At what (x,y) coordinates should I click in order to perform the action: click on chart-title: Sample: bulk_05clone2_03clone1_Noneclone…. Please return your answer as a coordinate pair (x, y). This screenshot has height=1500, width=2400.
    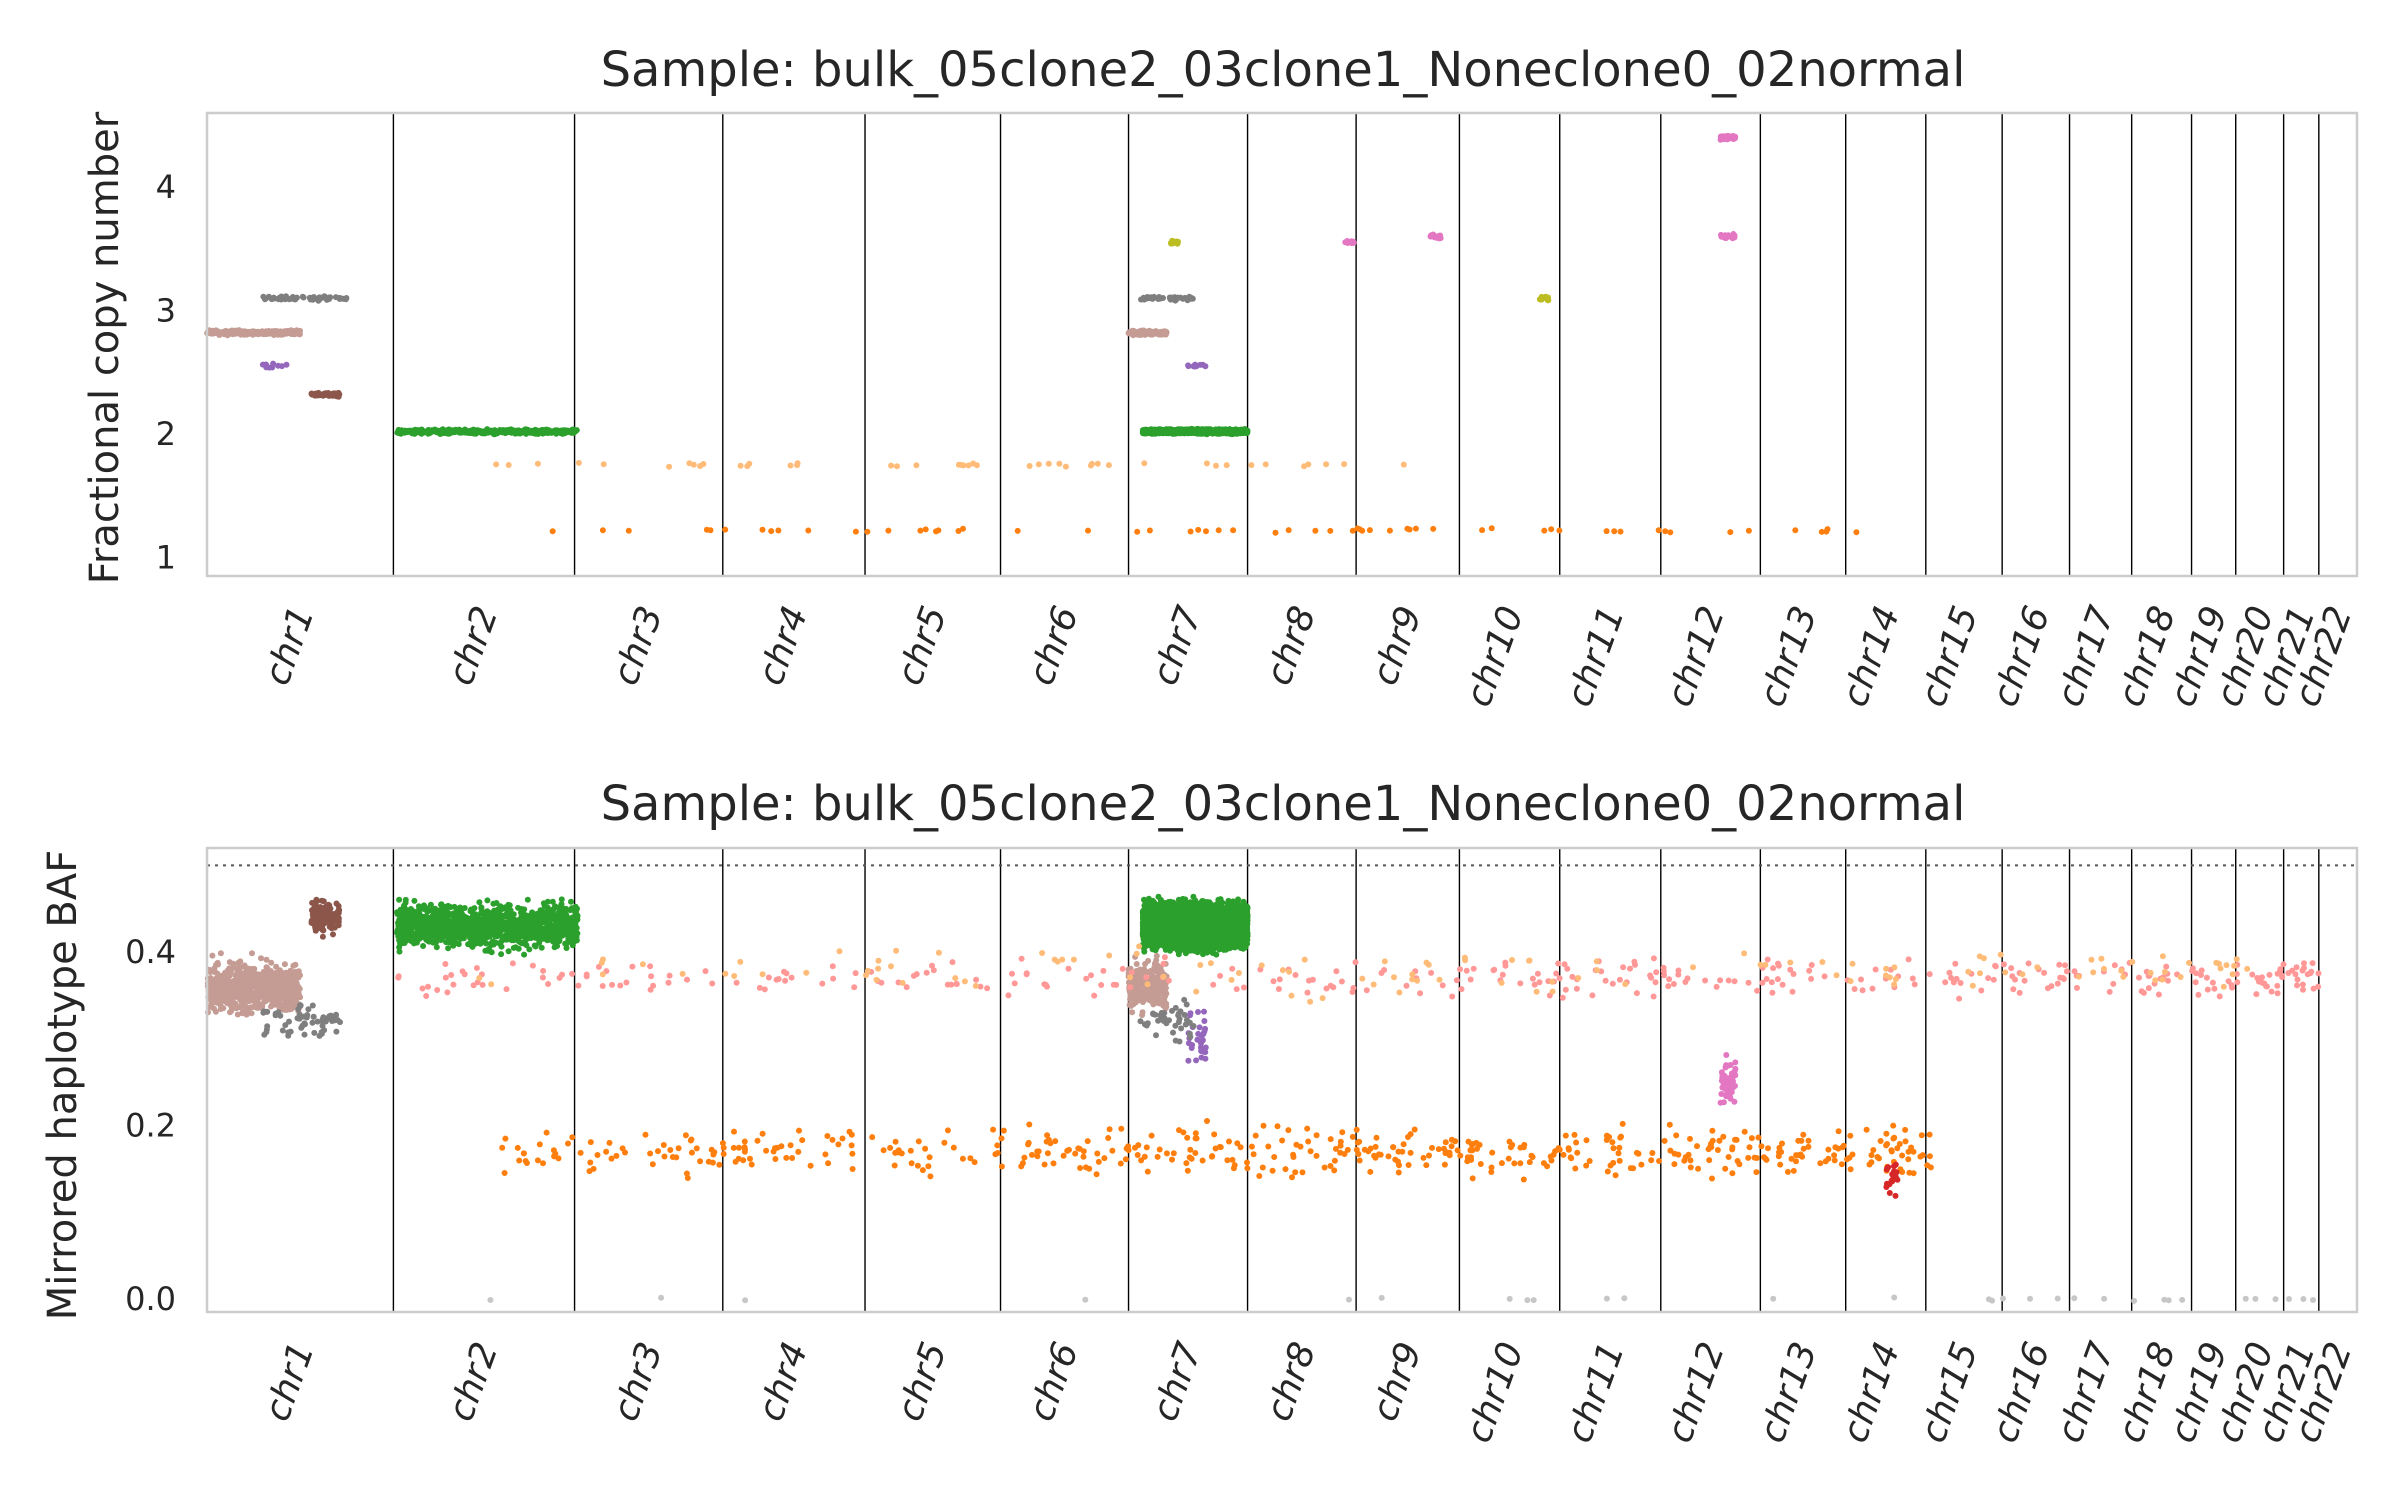
    Looking at the image, I should click on (1283, 70).